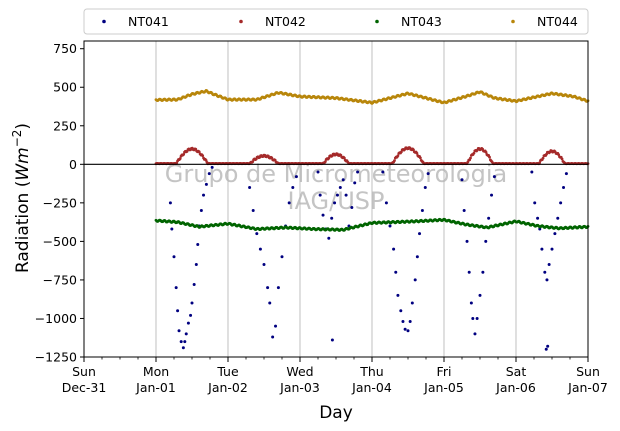  I want to click on x-tick-label-date: Jan-04, so click(371, 387).